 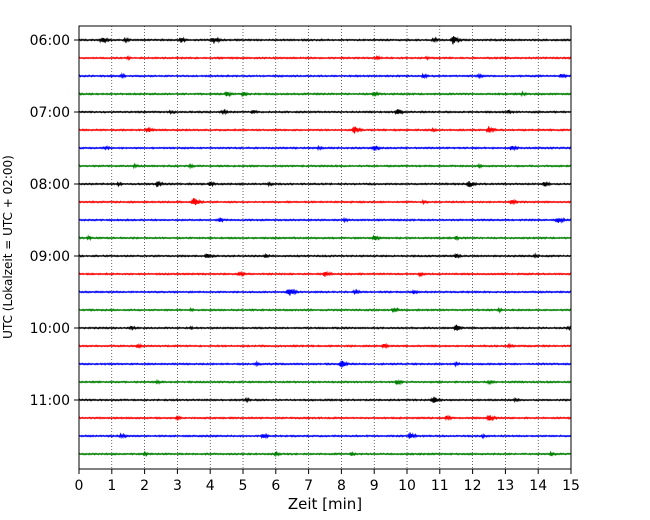 What do you see at coordinates (144, 486) in the screenshot?
I see `x-tick-label: 2` at bounding box center [144, 486].